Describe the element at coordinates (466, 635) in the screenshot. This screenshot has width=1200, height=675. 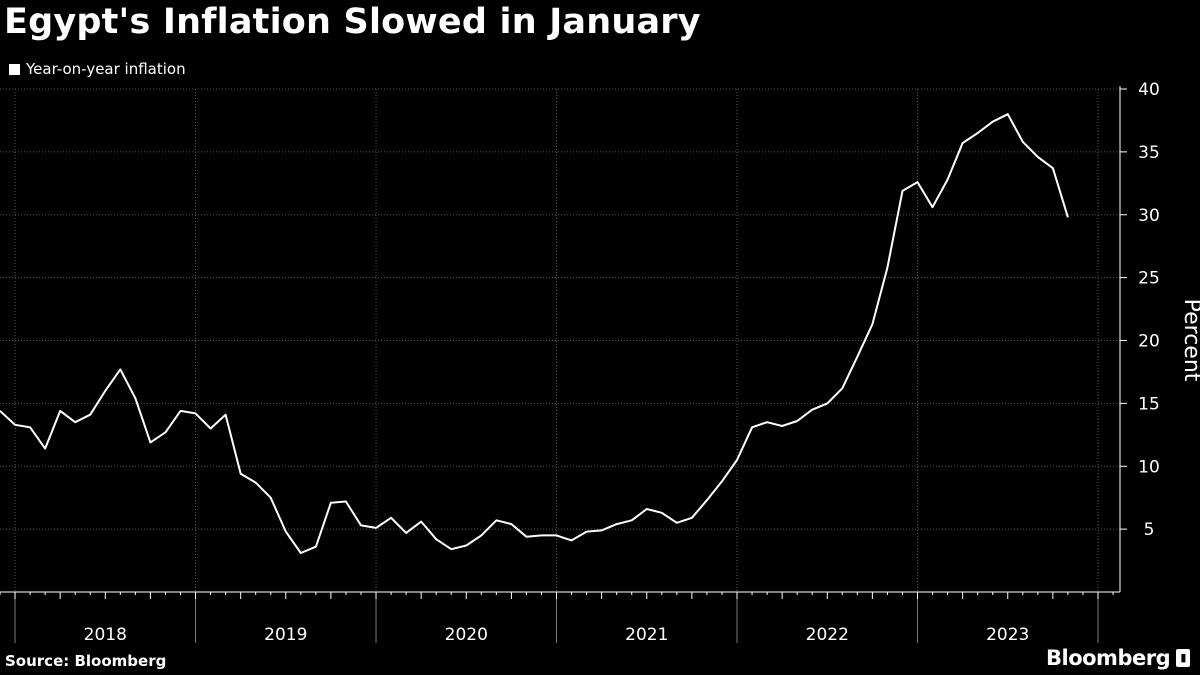
I see `x-tick-label-2020: 2020` at that location.